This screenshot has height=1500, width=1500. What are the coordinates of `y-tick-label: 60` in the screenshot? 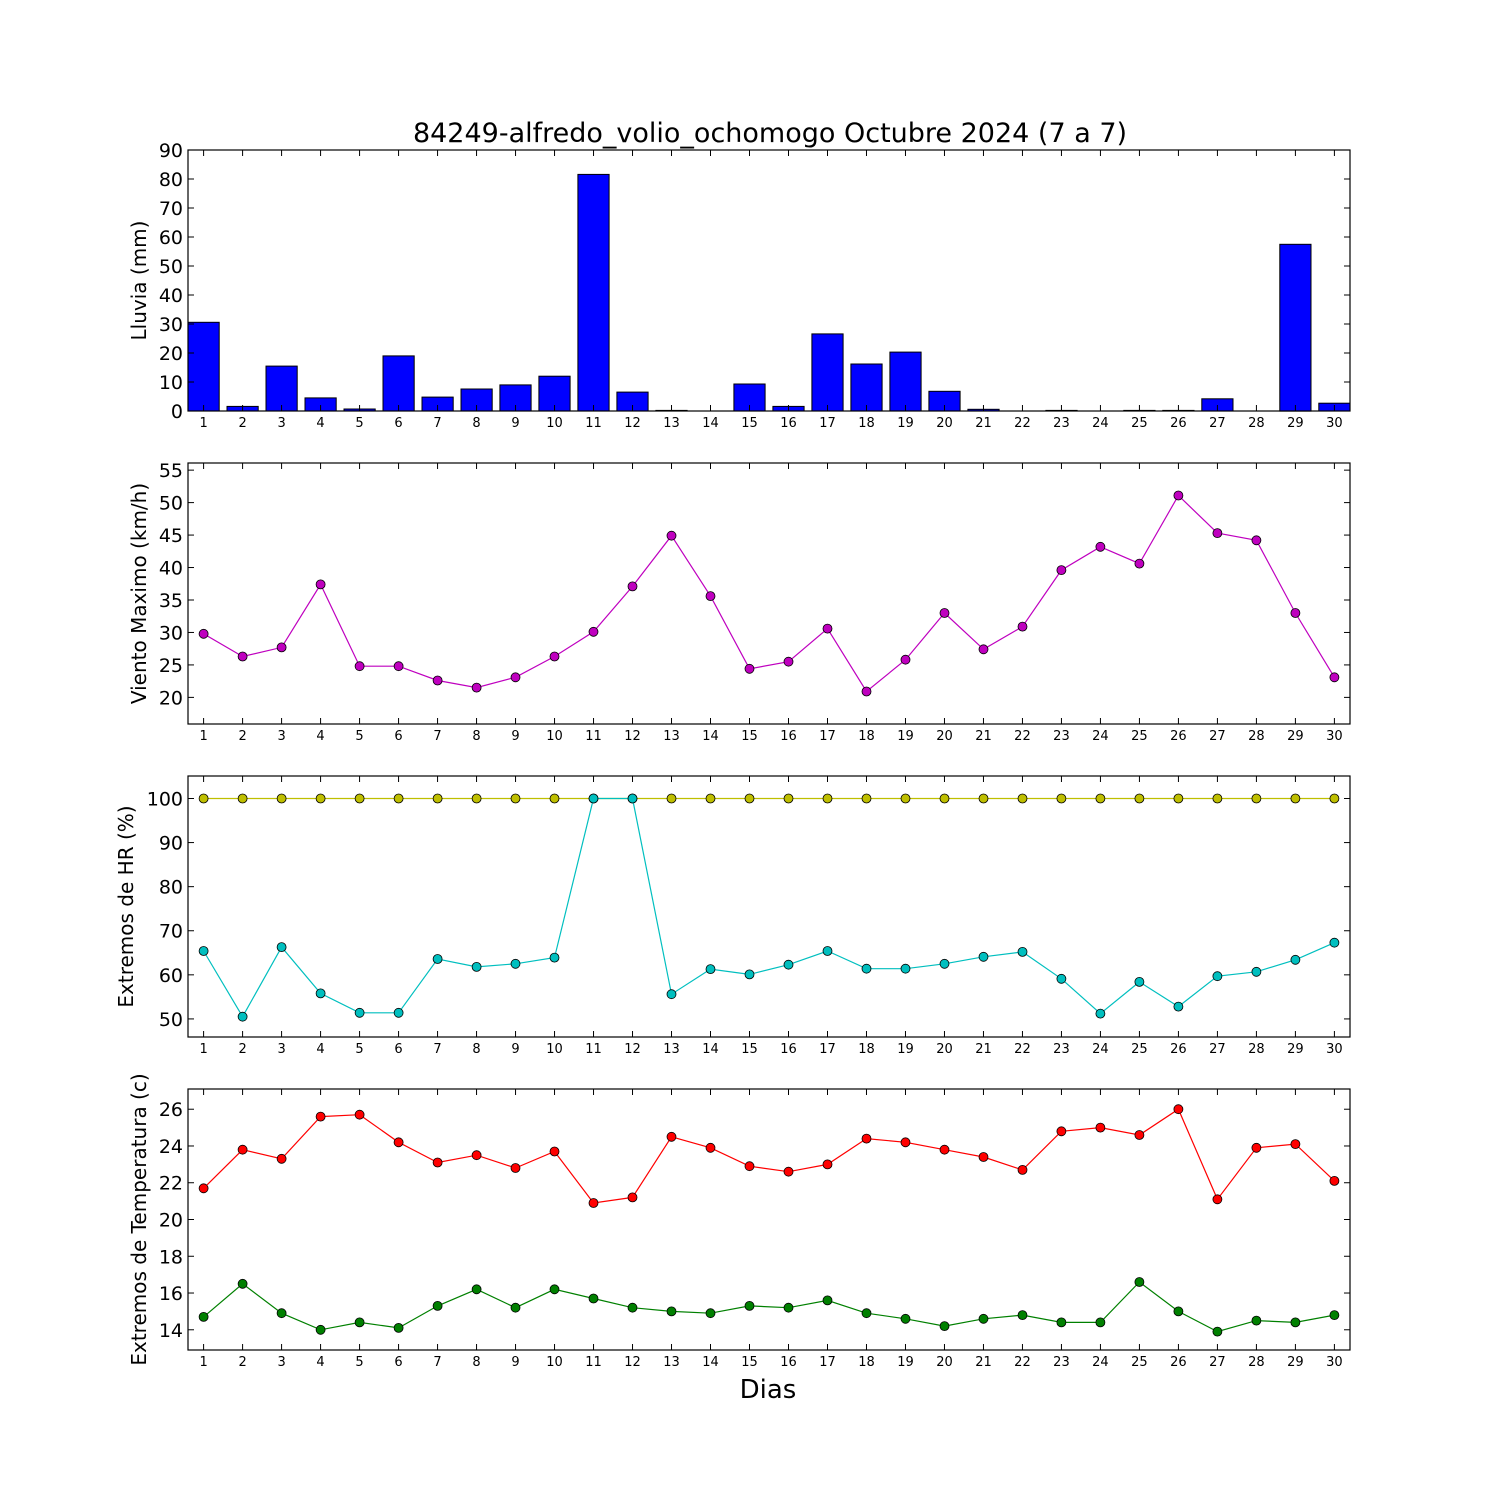 It's located at (171, 238).